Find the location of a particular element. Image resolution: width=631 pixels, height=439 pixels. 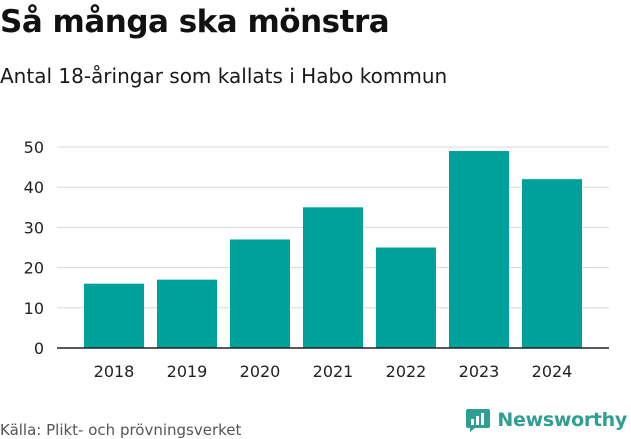

bar-2021 is located at coordinates (333, 277).